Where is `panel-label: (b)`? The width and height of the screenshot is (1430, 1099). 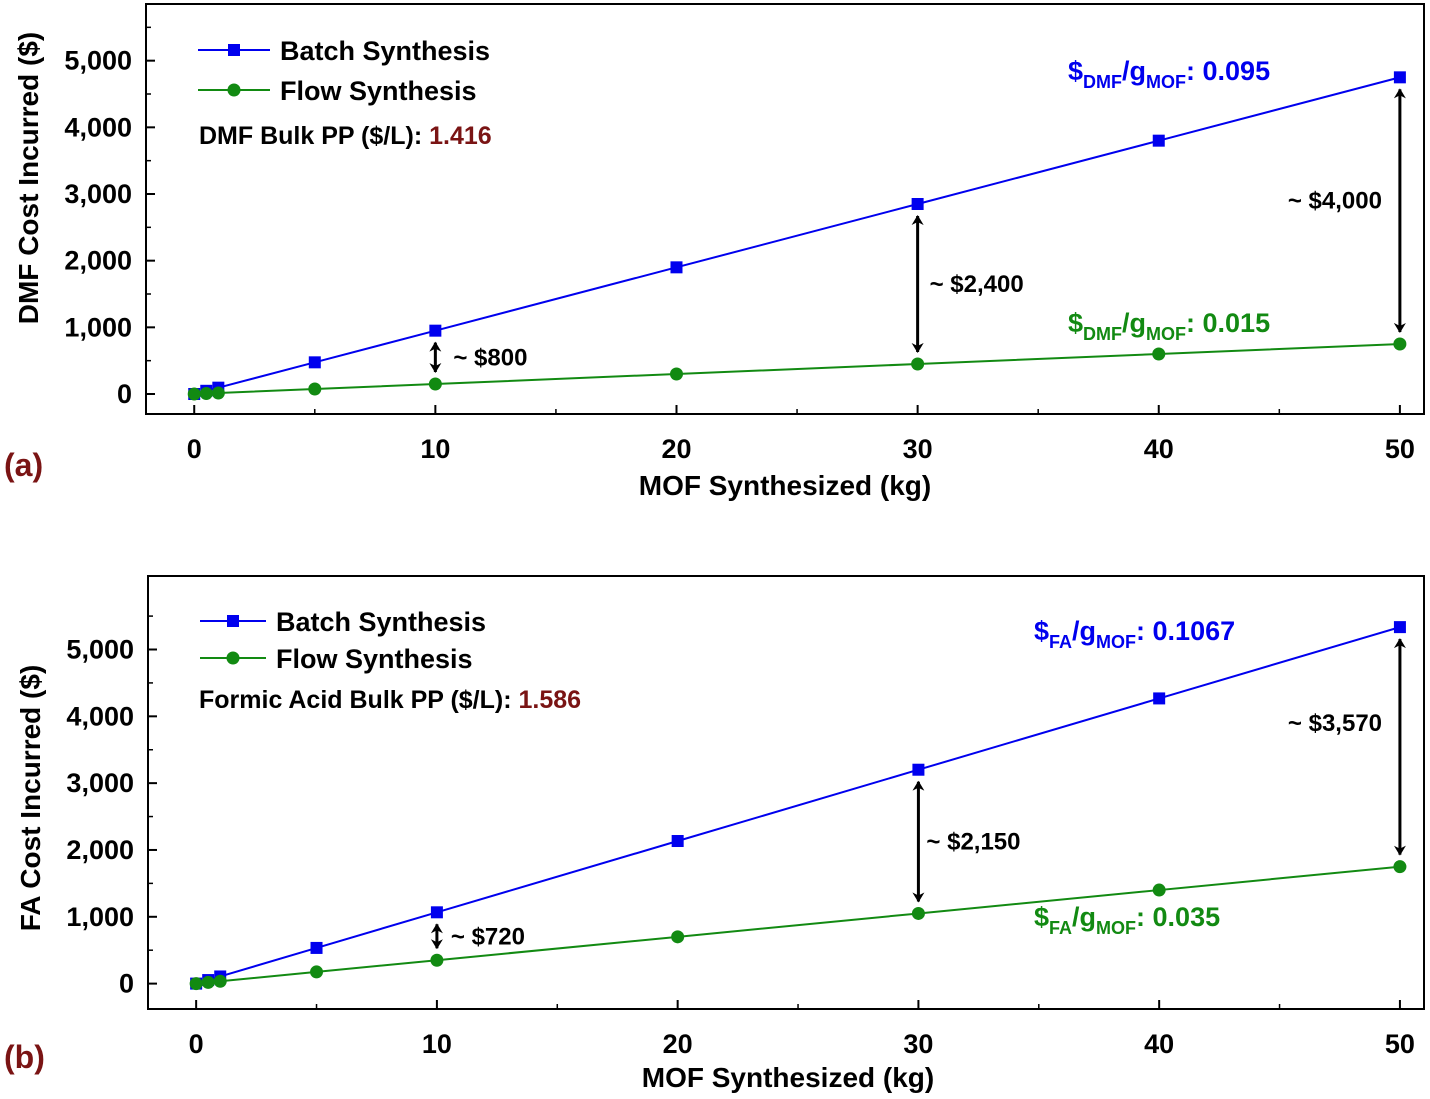
panel-label: (b) is located at coordinates (24, 1057).